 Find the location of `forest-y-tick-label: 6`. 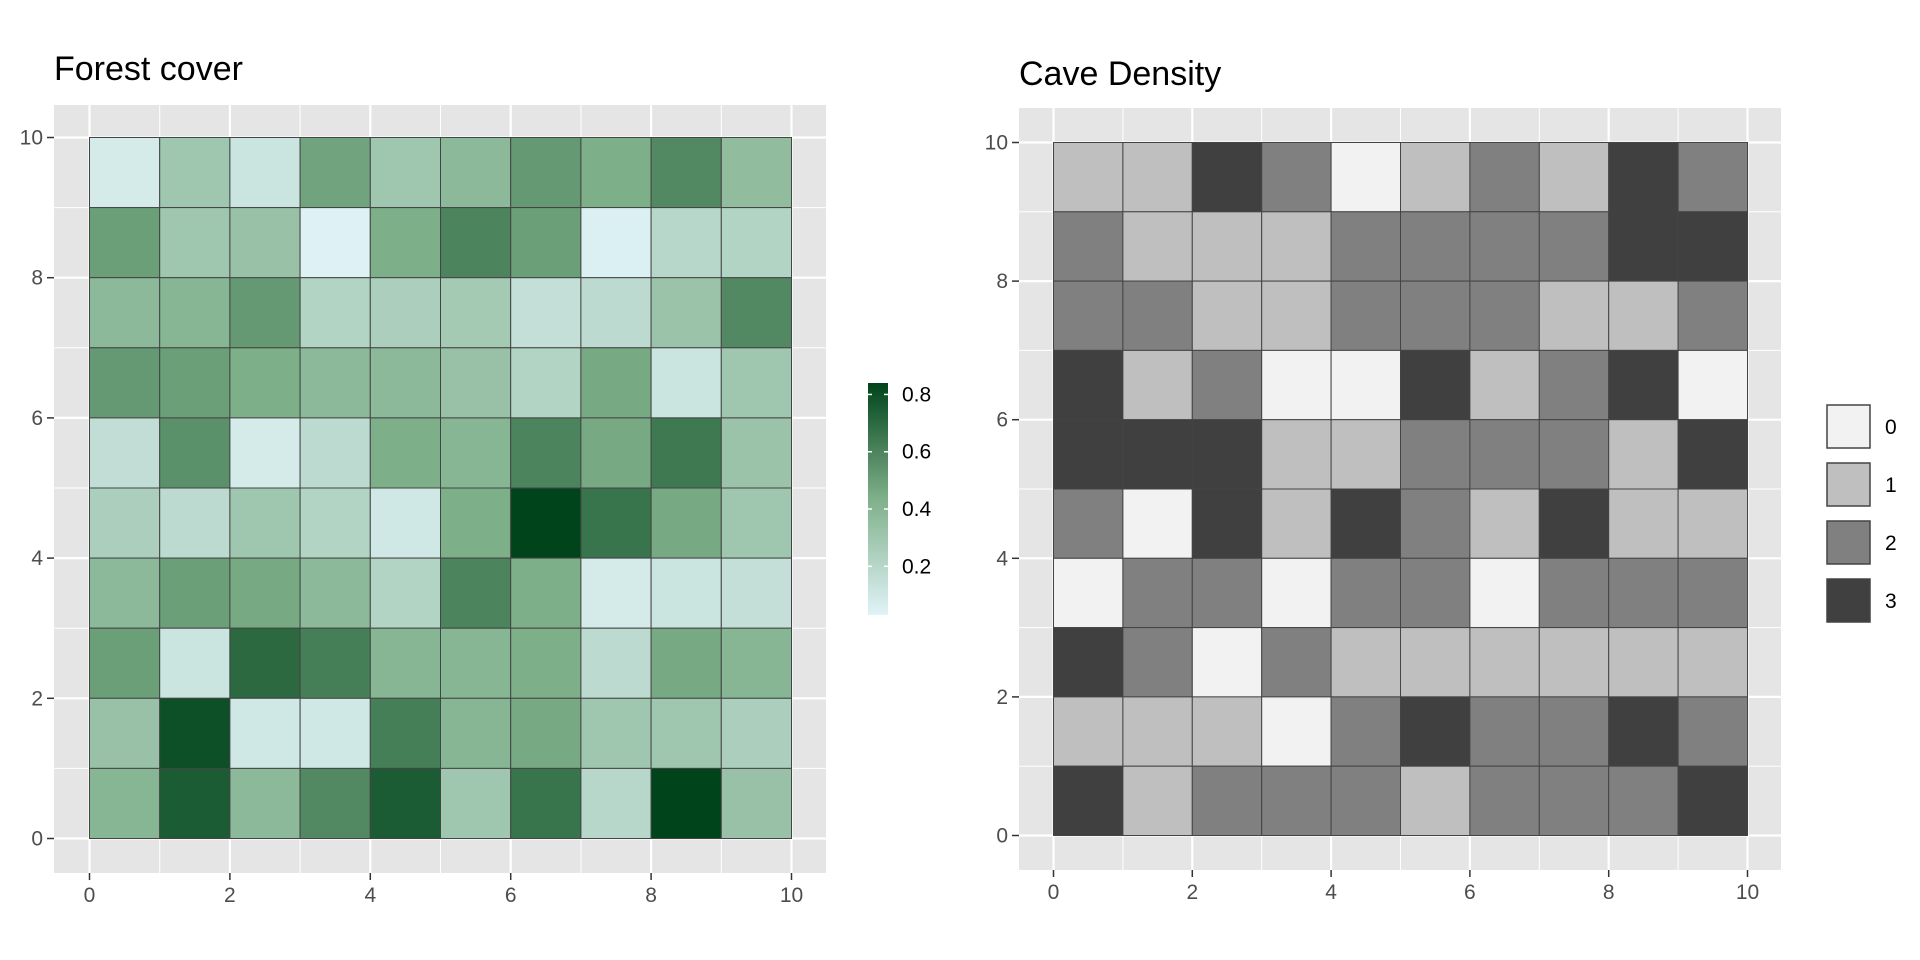

forest-y-tick-label: 6 is located at coordinates (37, 418).